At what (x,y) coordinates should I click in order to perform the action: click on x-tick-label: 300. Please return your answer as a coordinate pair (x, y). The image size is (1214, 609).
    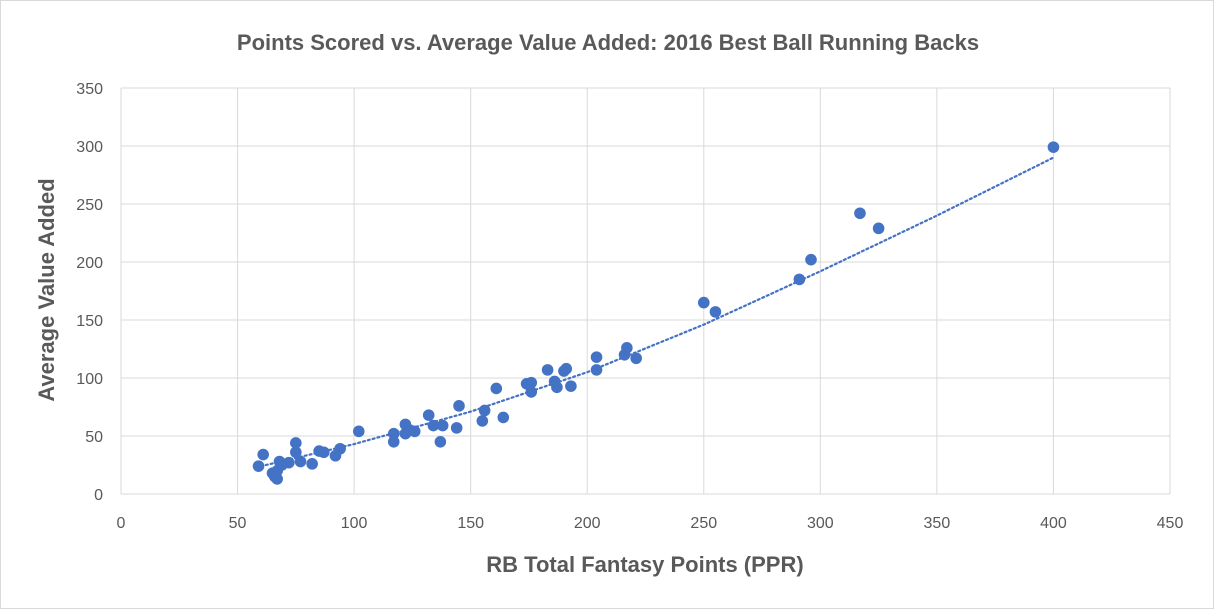
    Looking at the image, I should click on (820, 523).